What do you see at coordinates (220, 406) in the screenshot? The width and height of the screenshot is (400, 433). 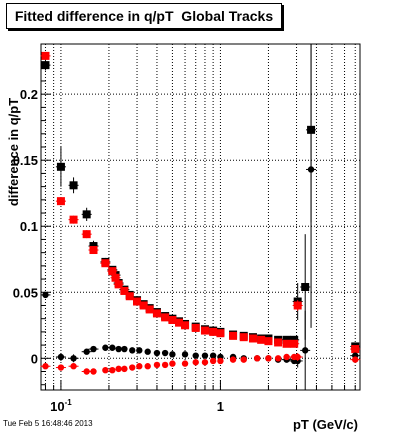 I see `x-tick-label: 1` at bounding box center [220, 406].